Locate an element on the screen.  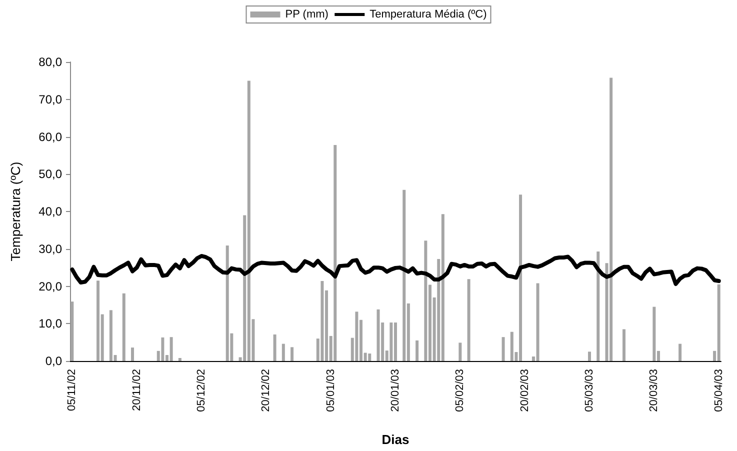
y-tick-label: 30,0 is located at coordinates (50, 249).